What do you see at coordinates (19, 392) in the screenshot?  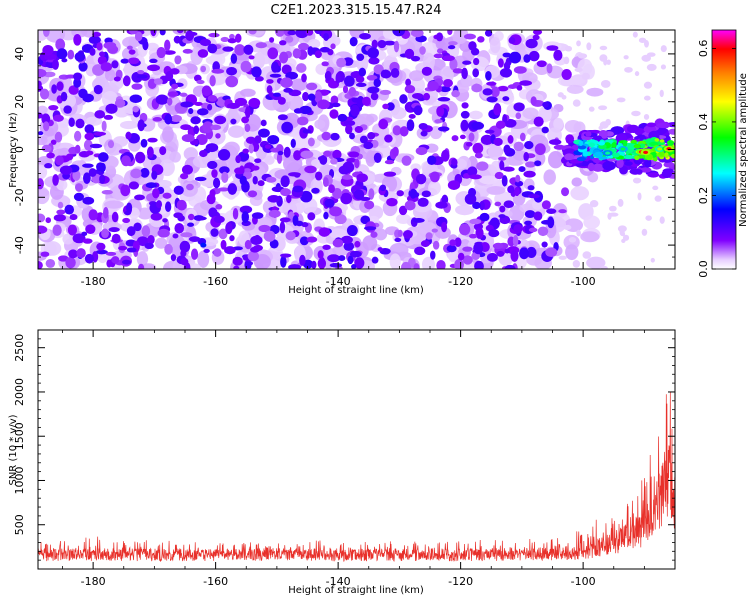 I see `y-tick-label: 2000` at bounding box center [19, 392].